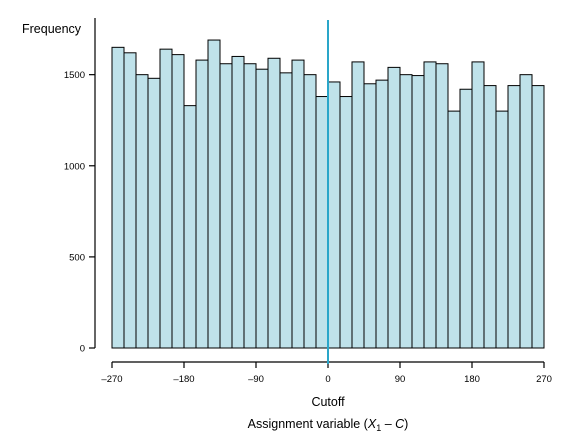 This screenshot has width=562, height=440. I want to click on cutoff-label: Cutoff, so click(328, 402).